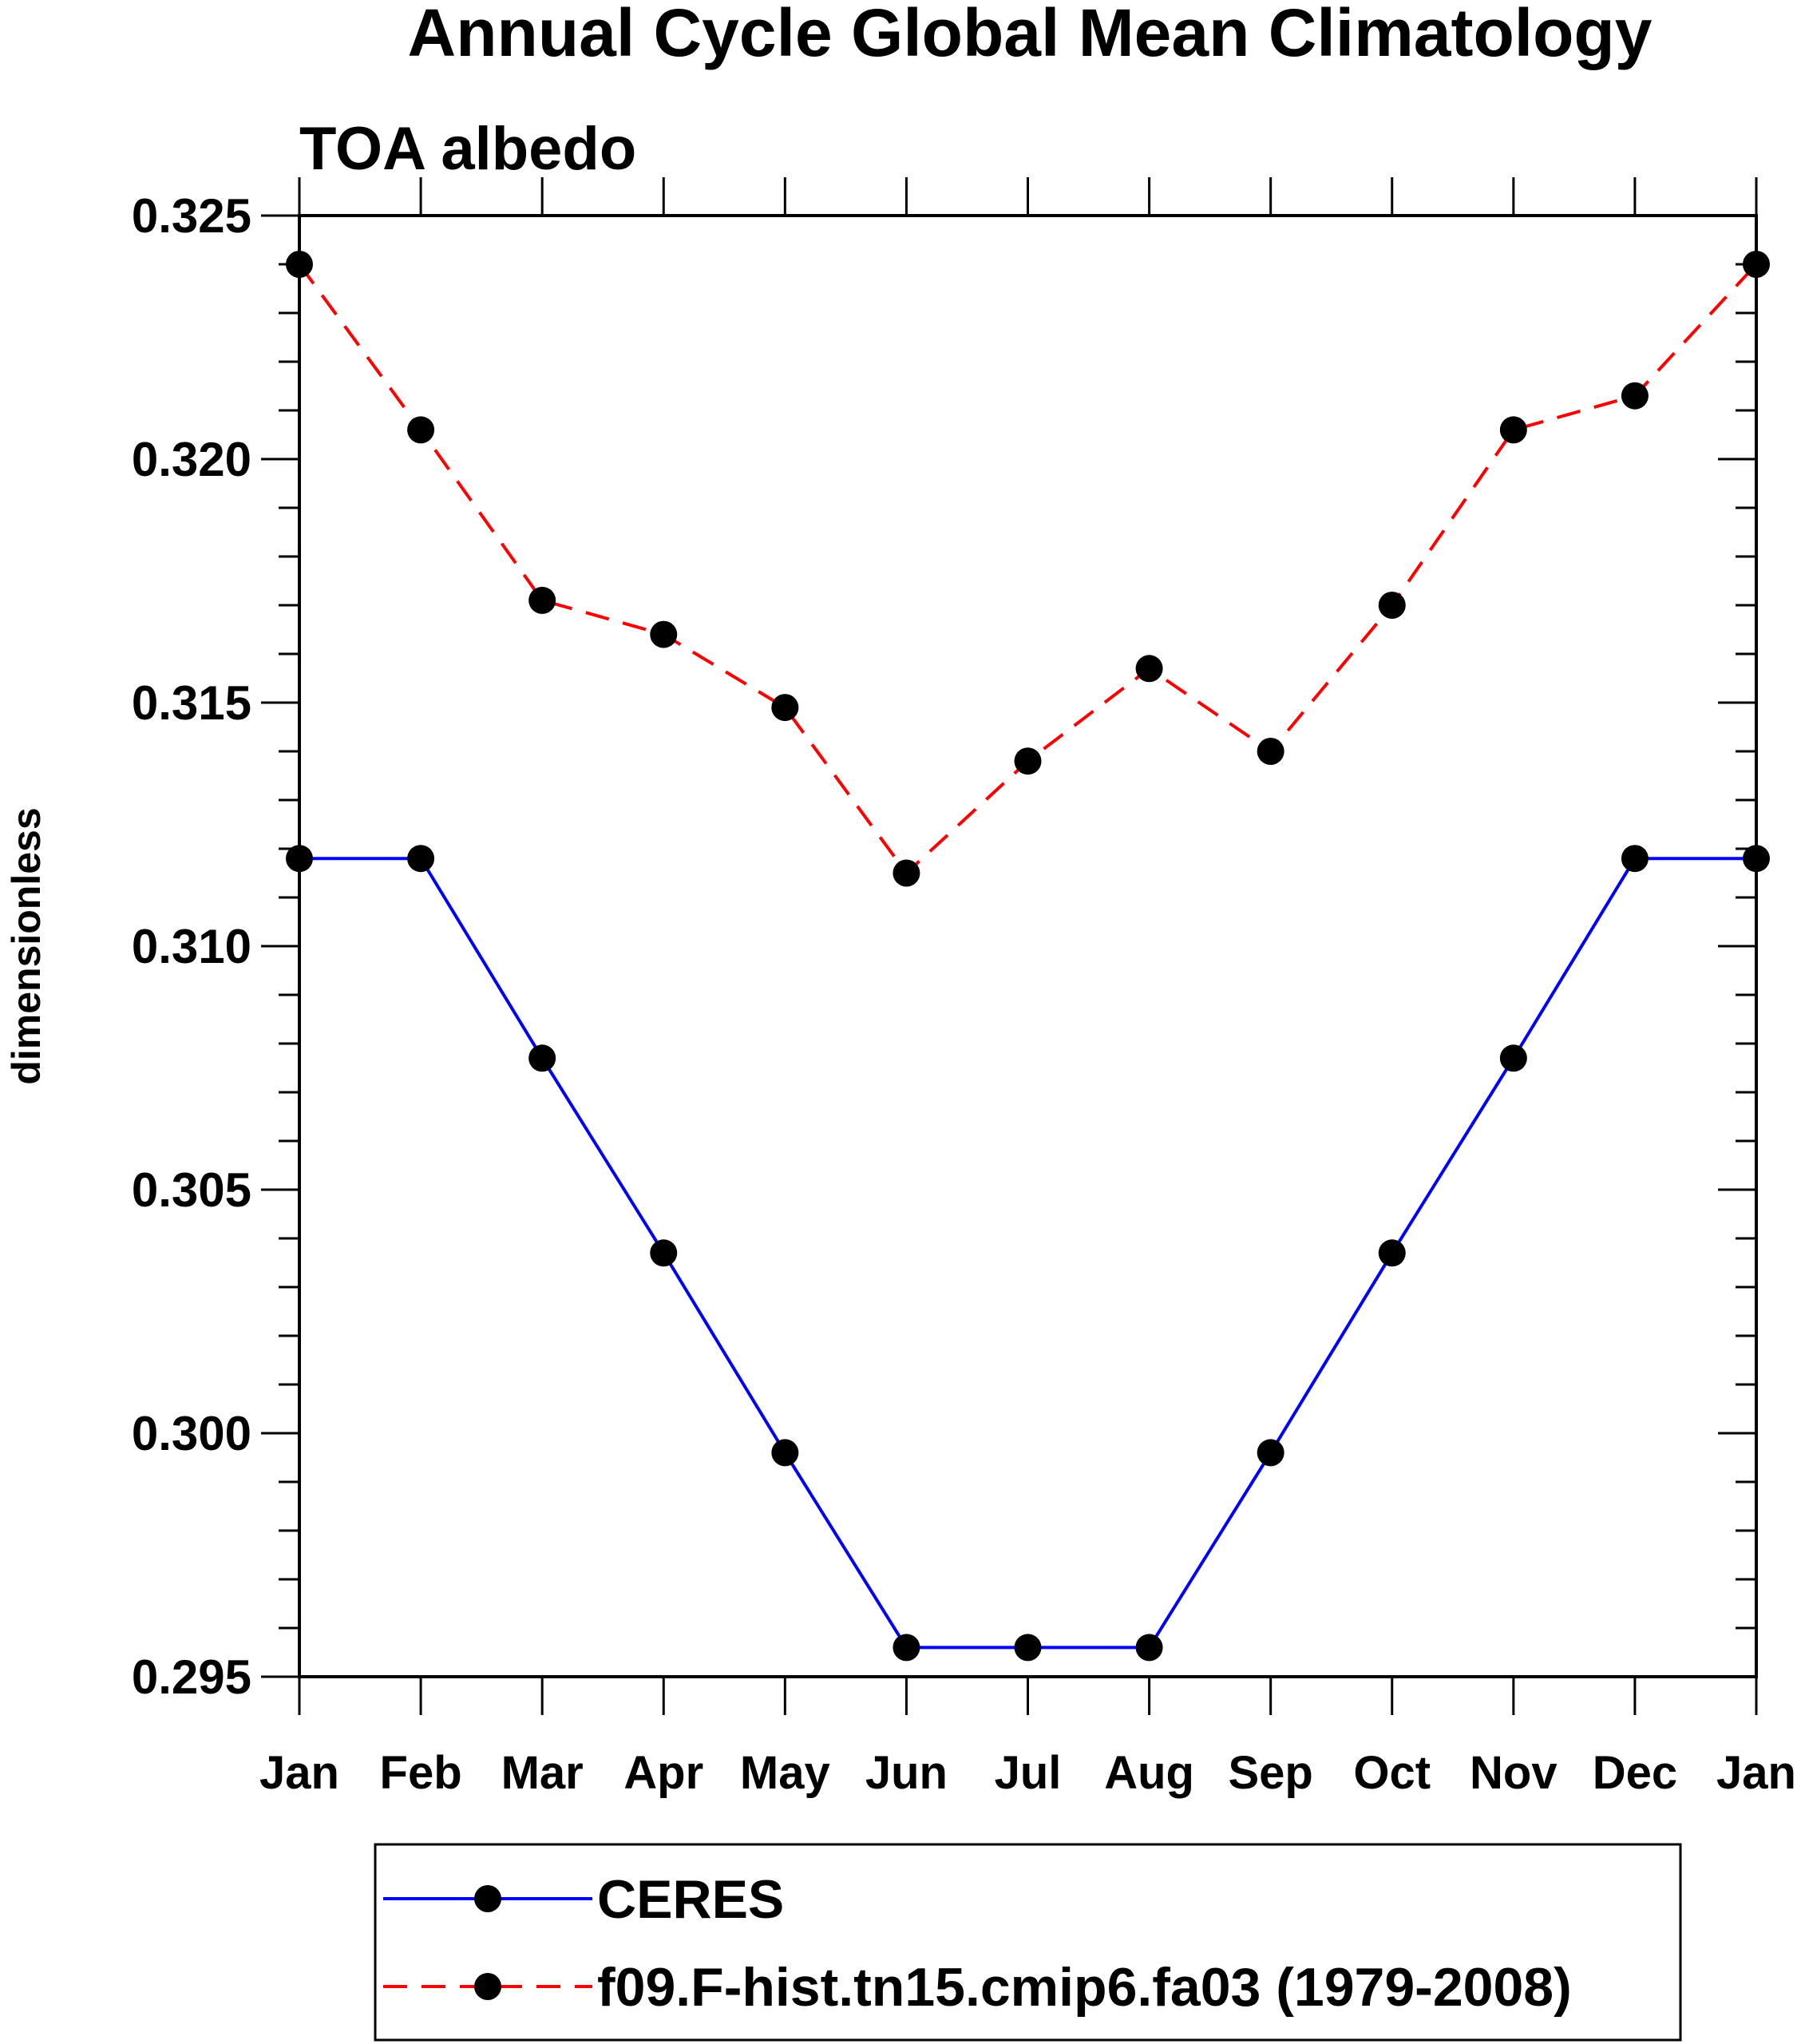 The width and height of the screenshot is (1801, 2044). I want to click on legend-box, so click(1028, 1942).